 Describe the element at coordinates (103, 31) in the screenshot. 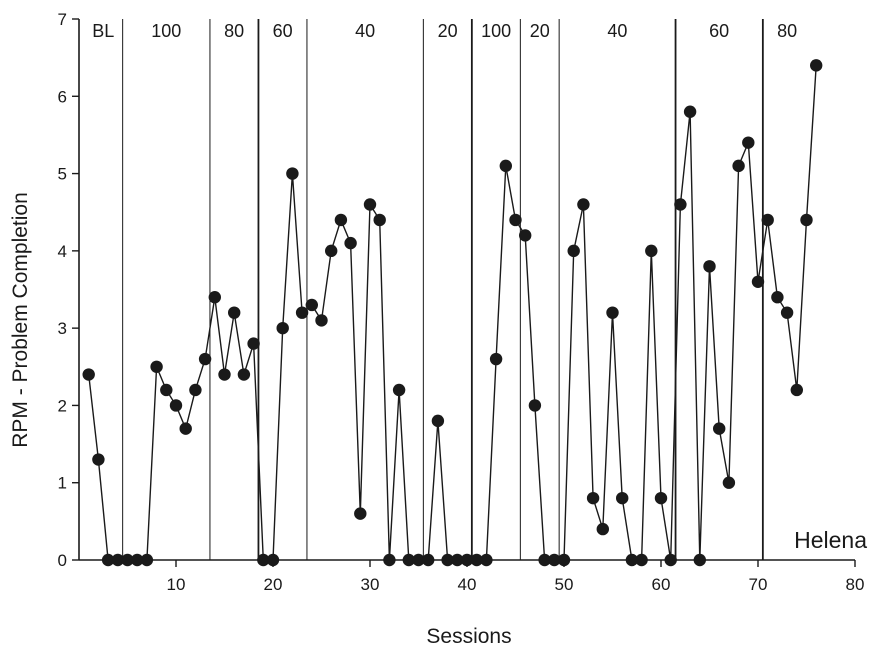

I see `phase-label: BL` at that location.